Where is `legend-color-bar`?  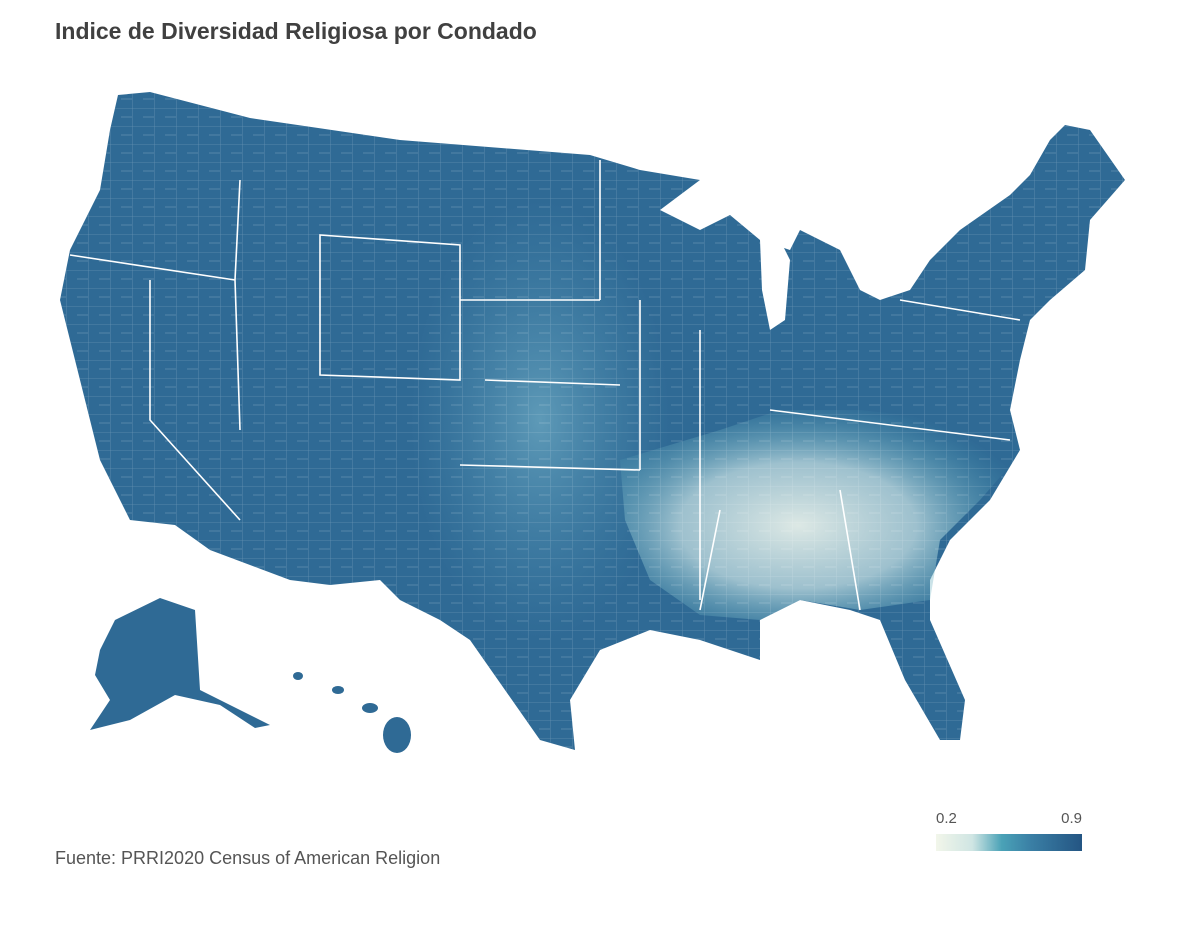
legend-color-bar is located at coordinates (1009, 842).